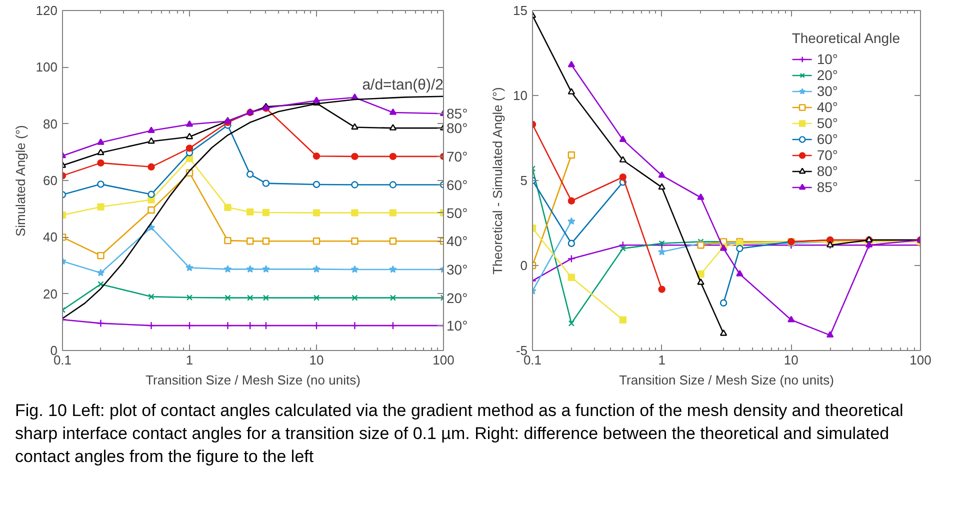  I want to click on legend-label: 60°, so click(827, 139).